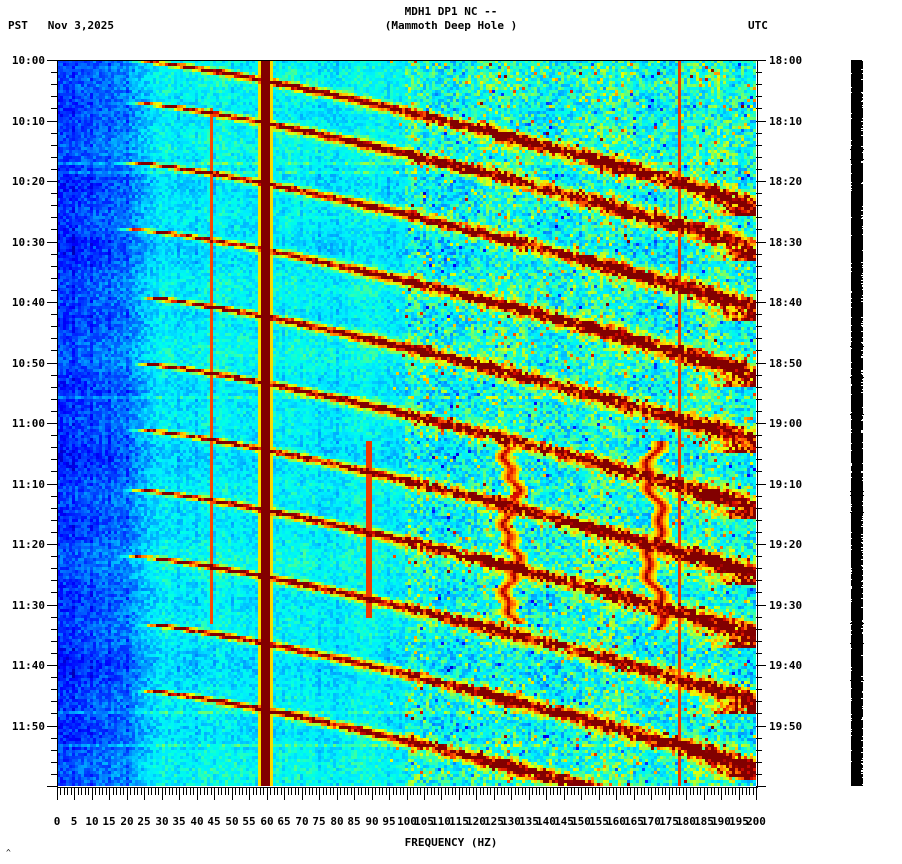  I want to click on y-axis-label-left-10: 11:40, so click(28, 665).